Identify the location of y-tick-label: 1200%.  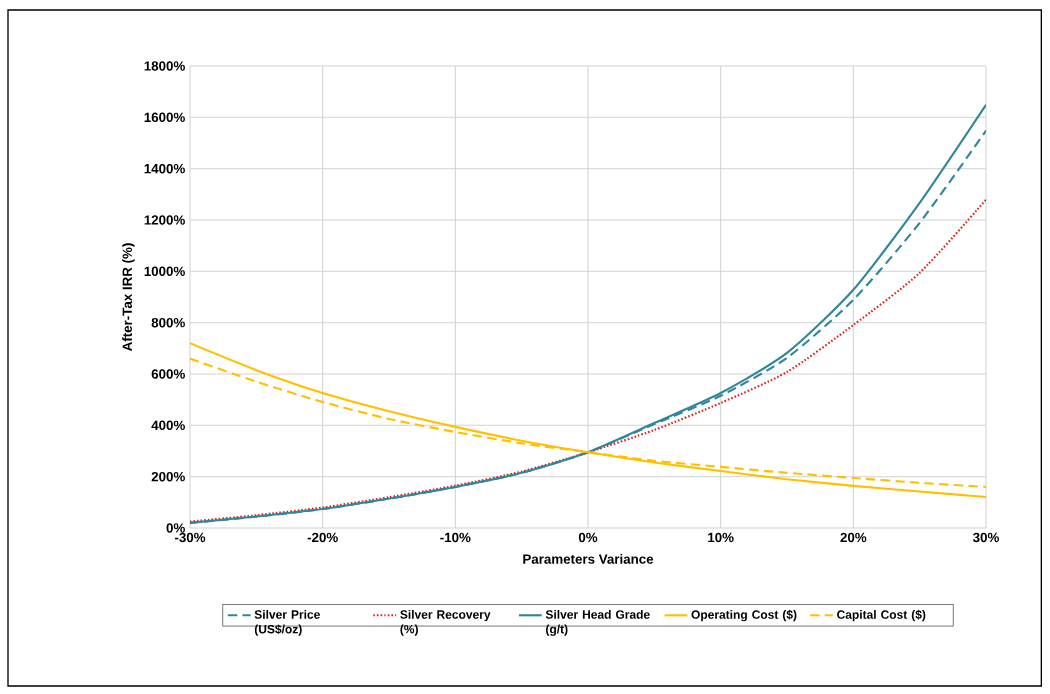
(164, 220).